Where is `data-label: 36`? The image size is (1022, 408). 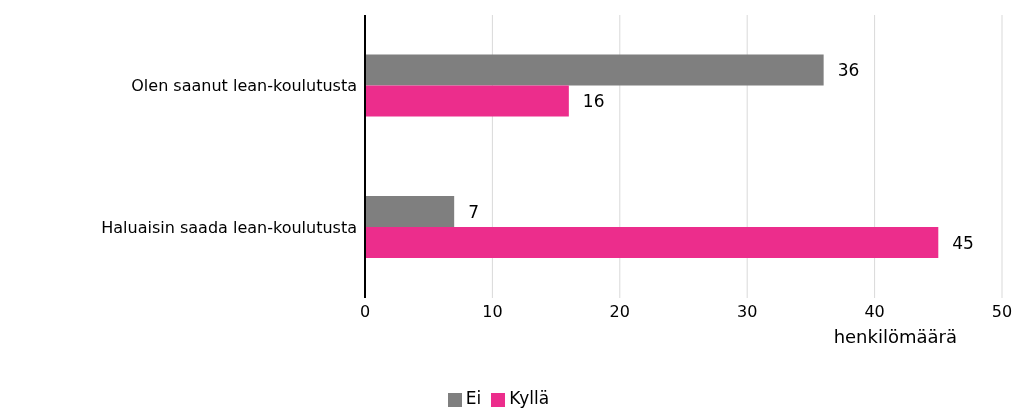 data-label: 36 is located at coordinates (848, 70).